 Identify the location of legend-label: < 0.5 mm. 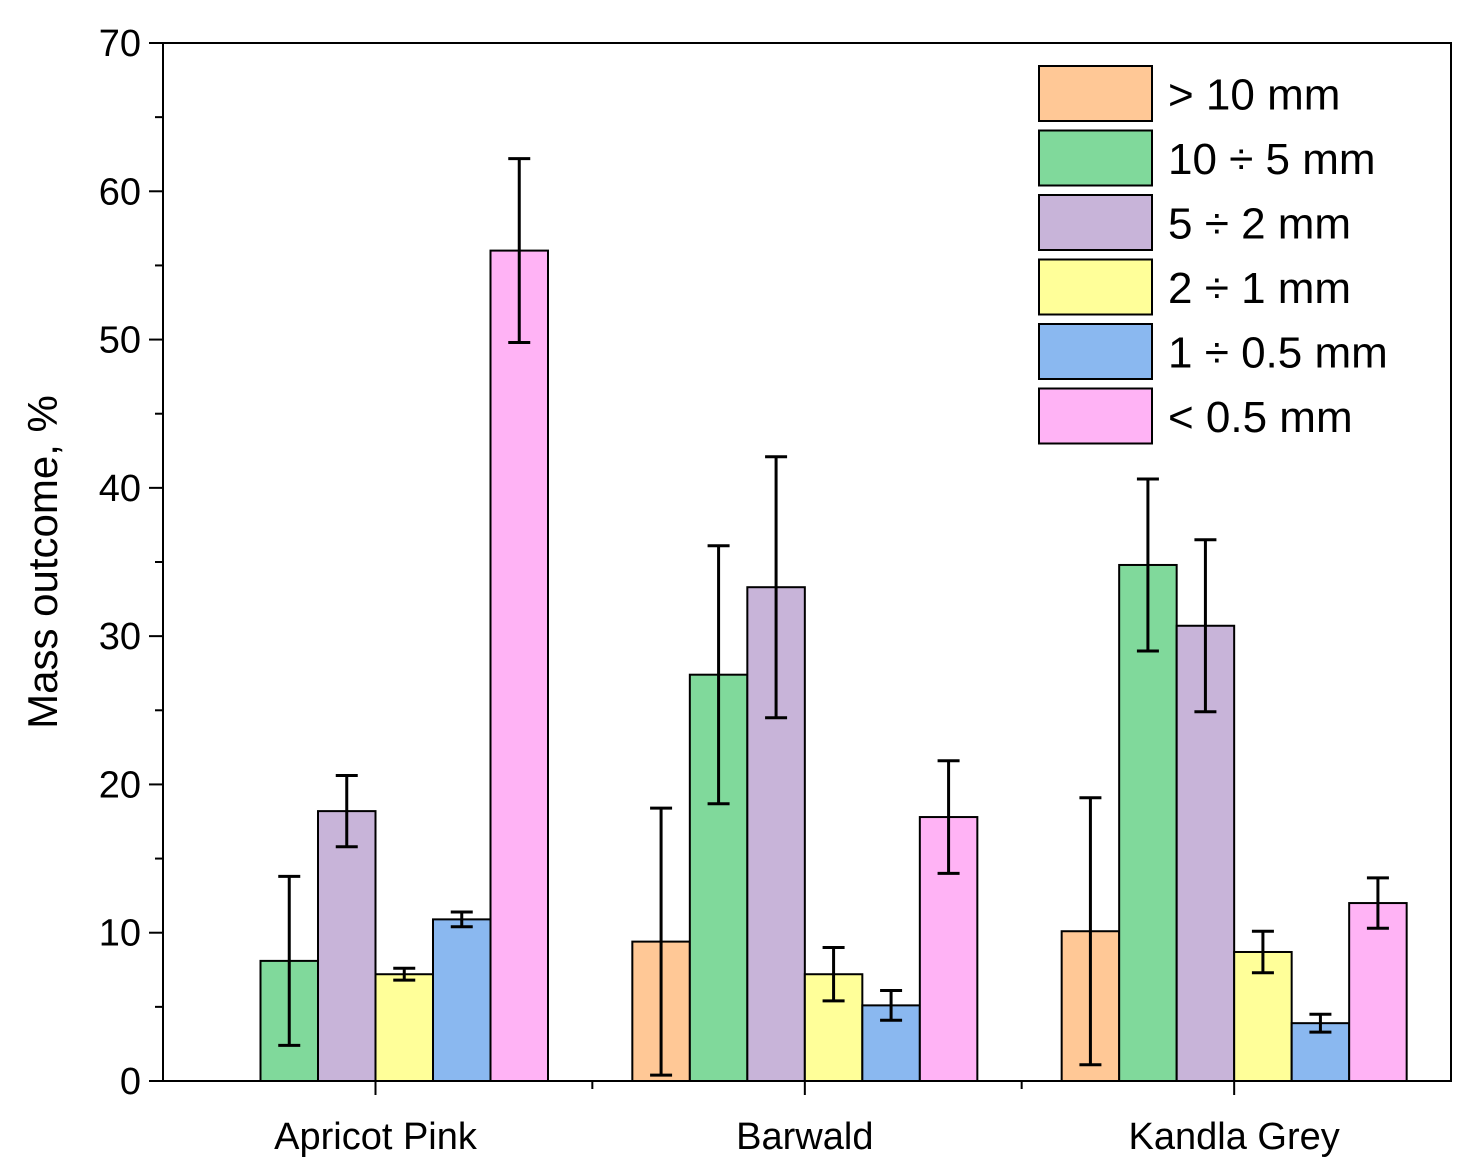
(1260, 417).